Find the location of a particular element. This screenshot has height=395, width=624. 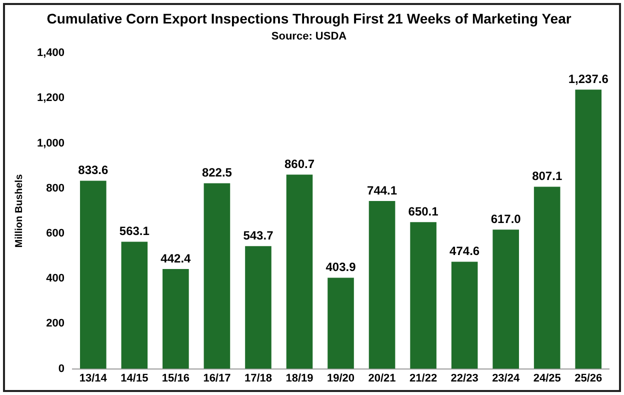

data-label: 1,237.6 is located at coordinates (588, 79).